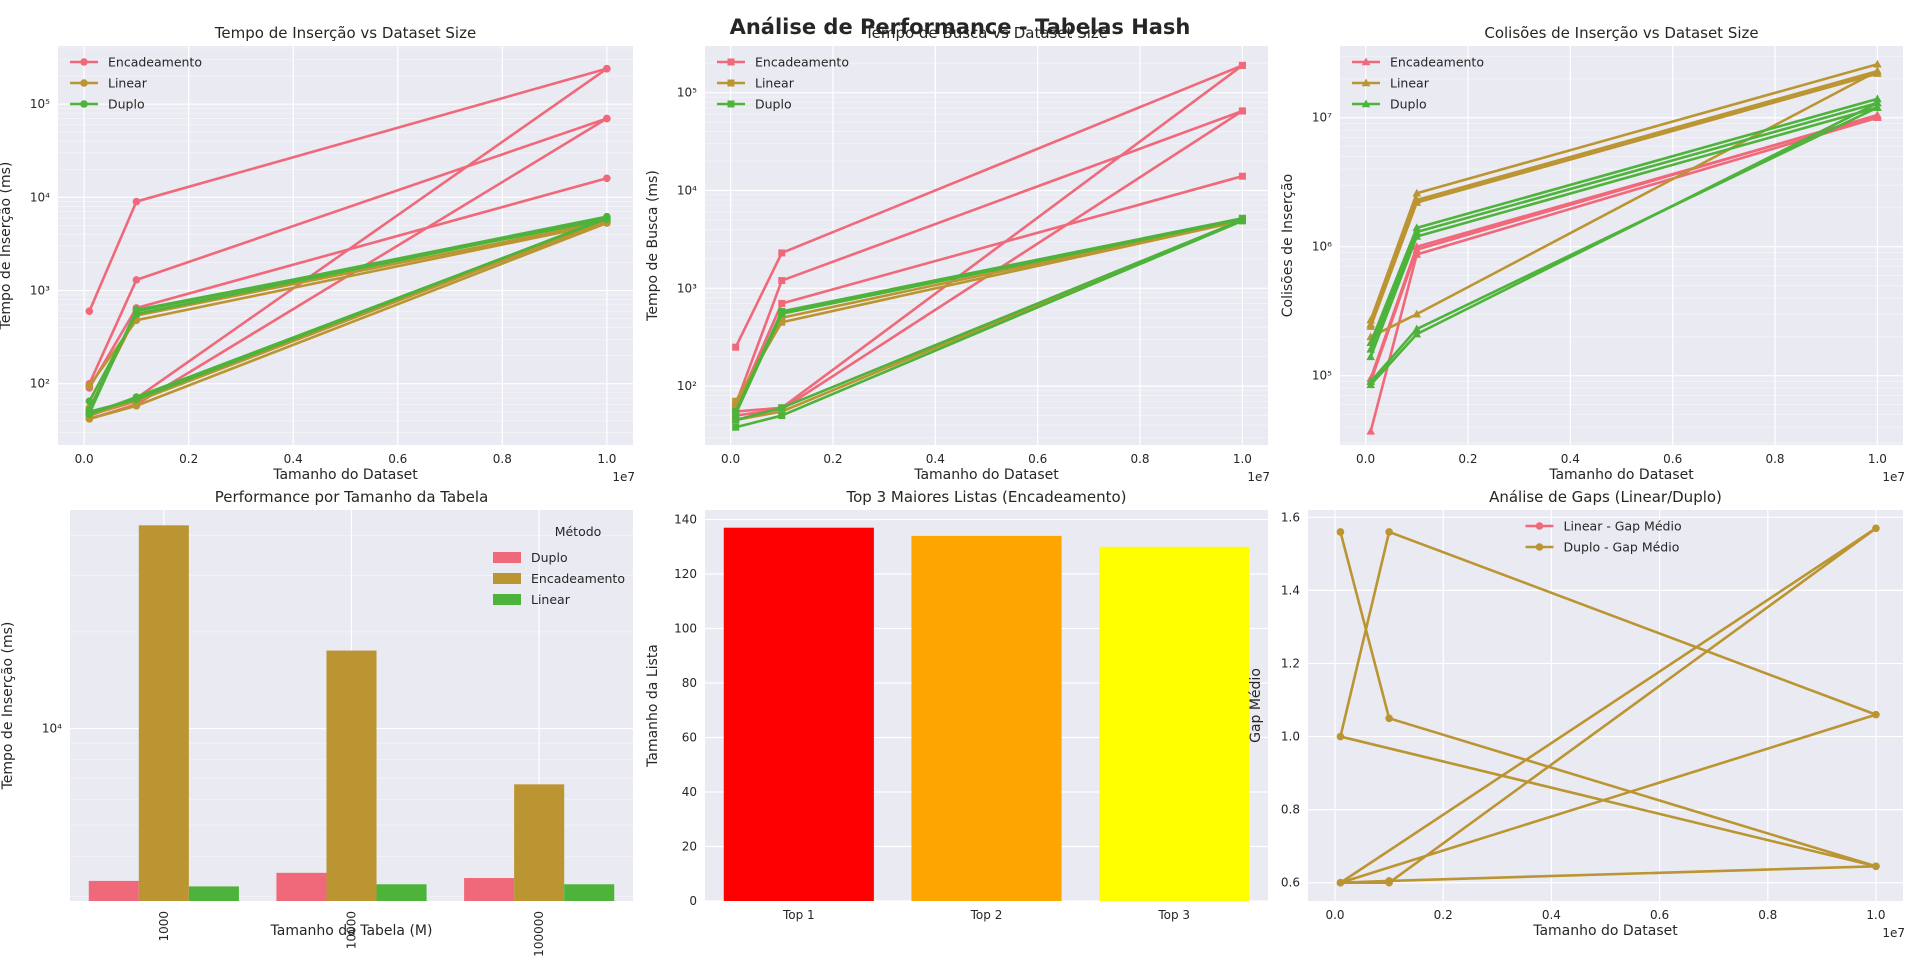  Describe the element at coordinates (1290, 810) in the screenshot. I see `y-tick-label: 0.8` at that location.